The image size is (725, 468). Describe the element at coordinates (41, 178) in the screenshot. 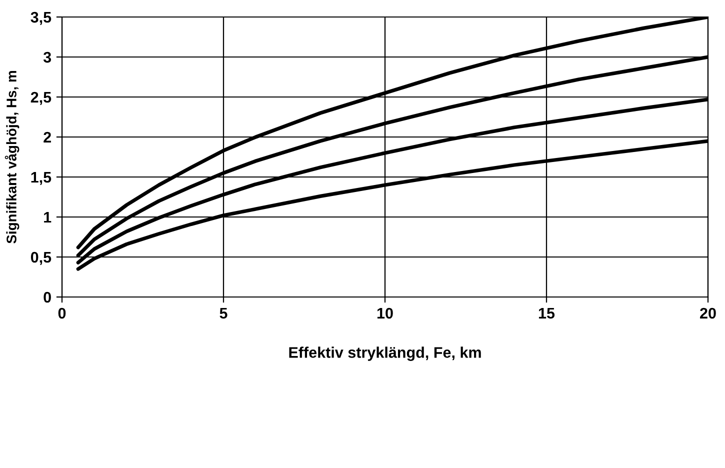

I see `y-tick-label: 1,5` at that location.